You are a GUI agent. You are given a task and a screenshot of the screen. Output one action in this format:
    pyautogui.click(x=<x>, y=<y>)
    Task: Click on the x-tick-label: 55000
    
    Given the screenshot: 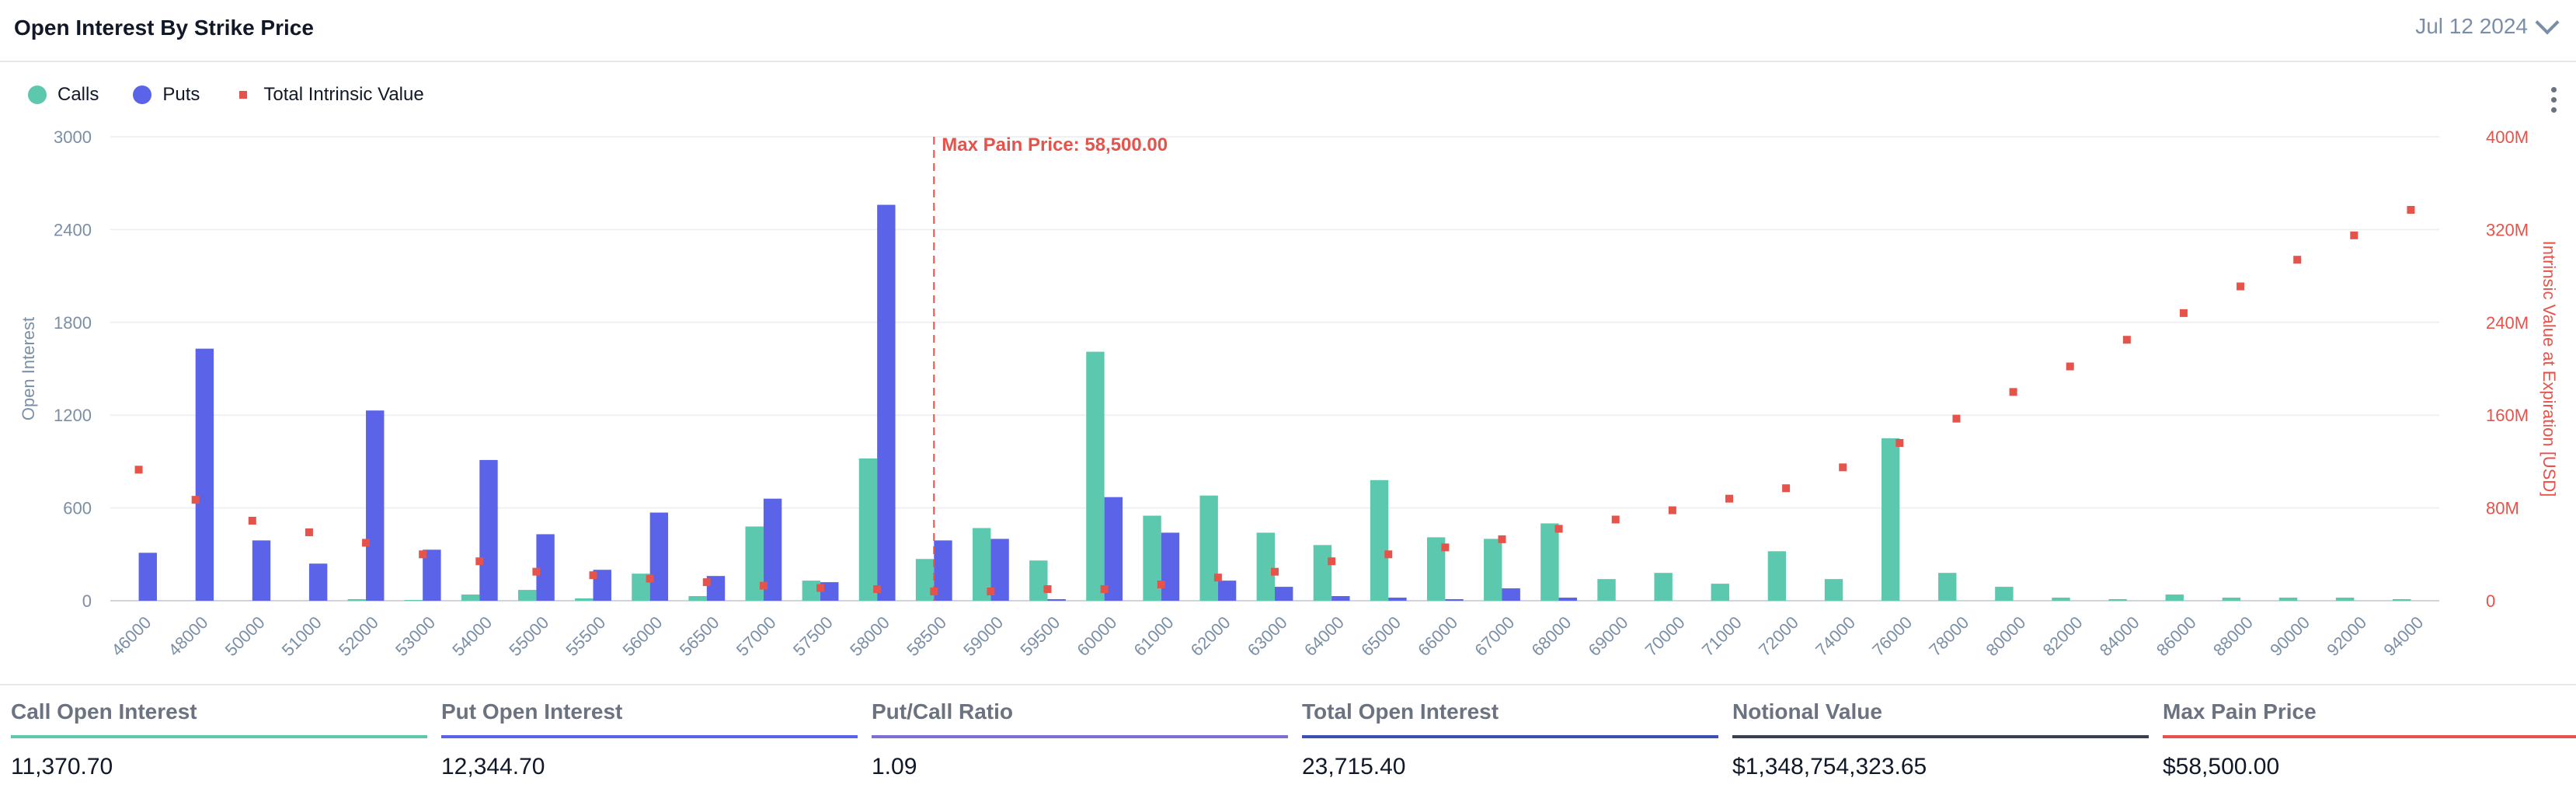 What is the action you would take?
    pyautogui.click(x=528, y=636)
    